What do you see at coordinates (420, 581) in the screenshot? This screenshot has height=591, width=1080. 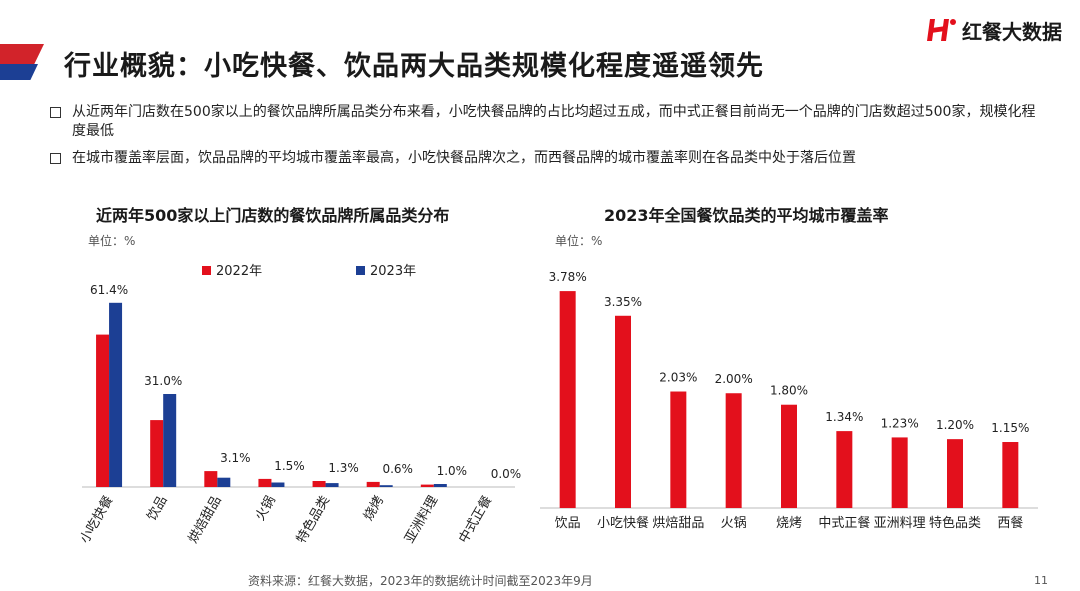 I see `data-source-note: 资料来源：红餐大数据，2023年的数据统计时间截至2023年9月` at bounding box center [420, 581].